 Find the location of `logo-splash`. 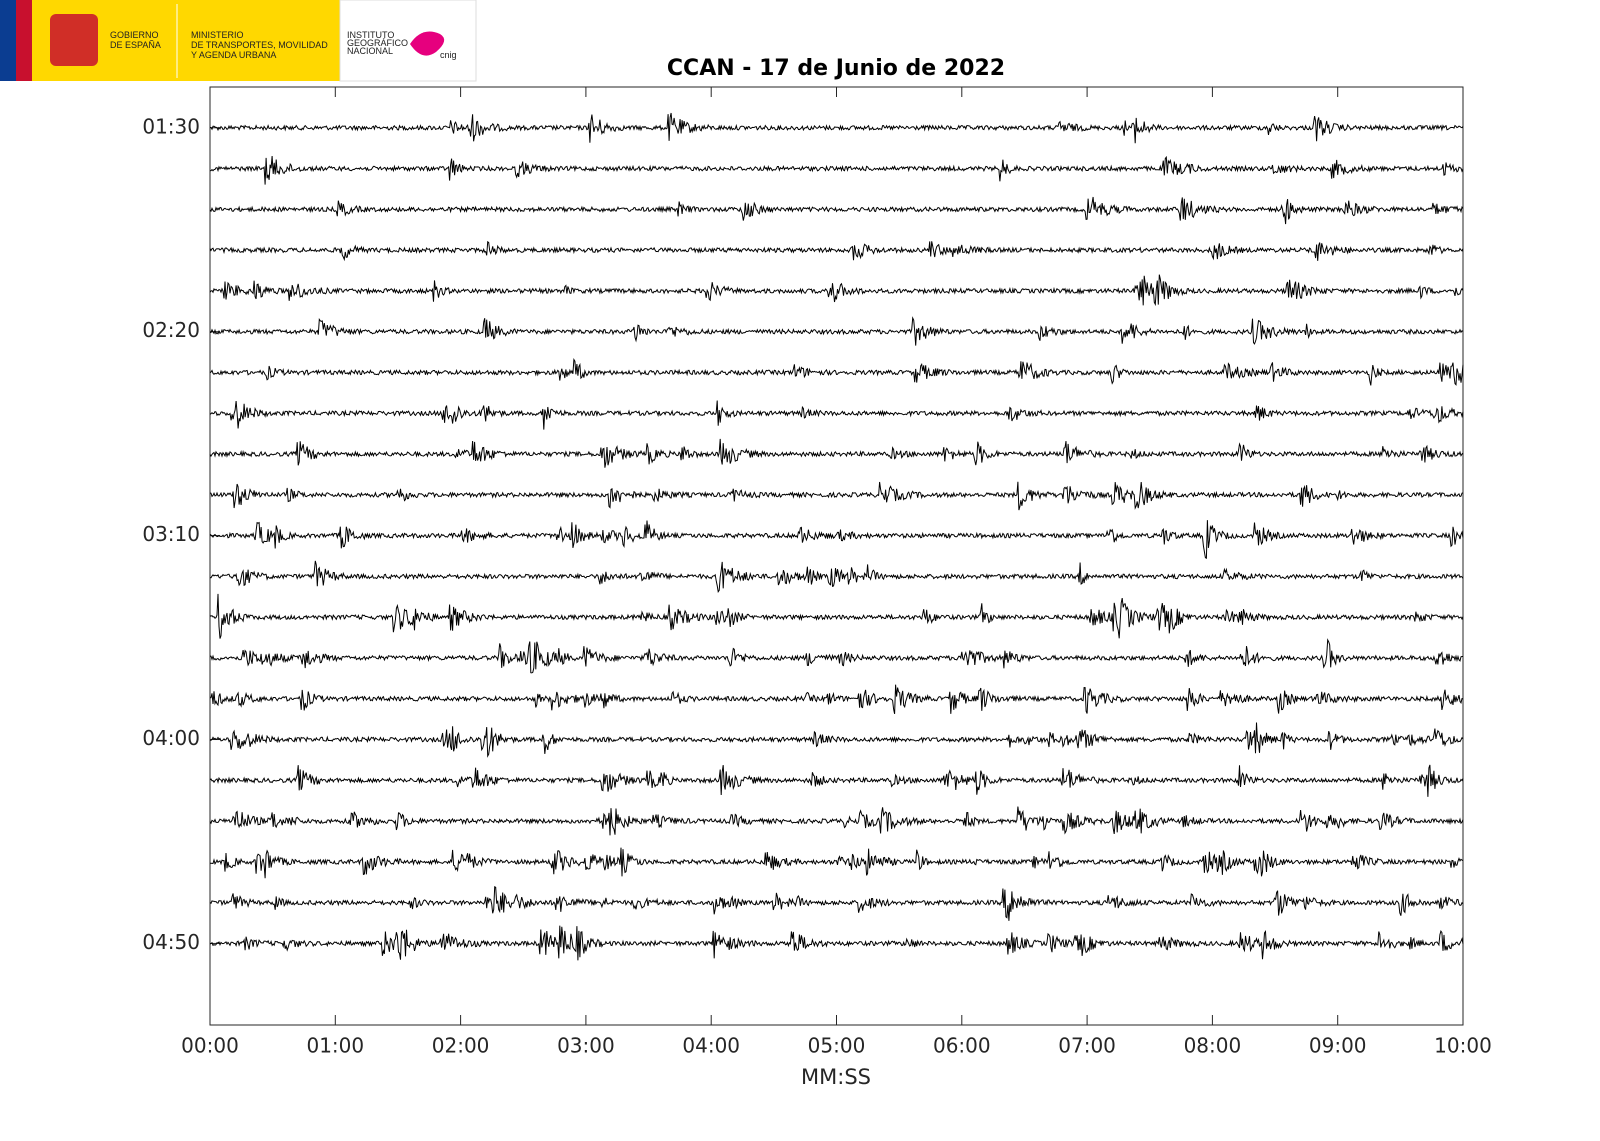

logo-splash is located at coordinates (427, 43).